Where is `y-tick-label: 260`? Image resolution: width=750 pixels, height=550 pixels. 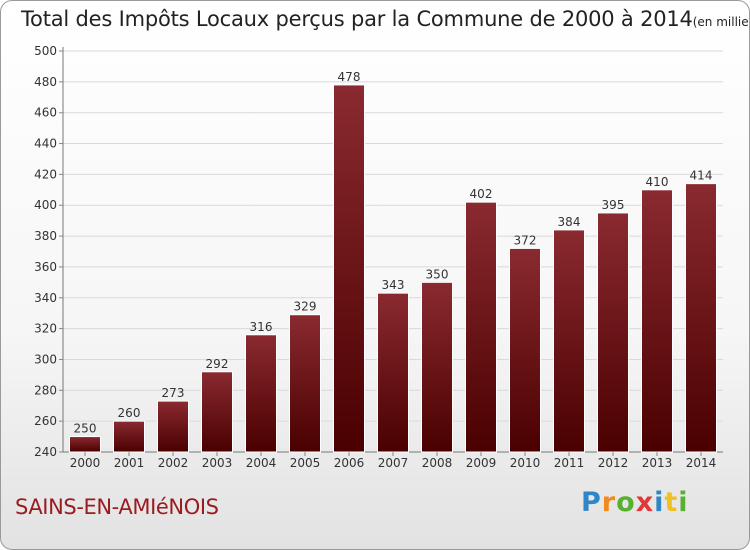
y-tick-label: 260 is located at coordinates (45, 421).